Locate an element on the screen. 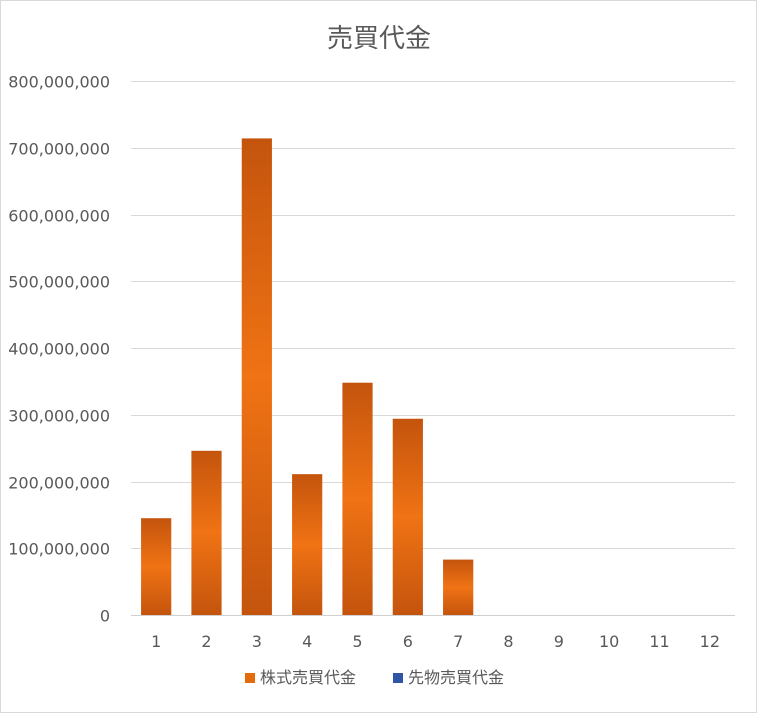 This screenshot has width=757, height=716. y-tick-label: 600,000,000 is located at coordinates (59, 216).